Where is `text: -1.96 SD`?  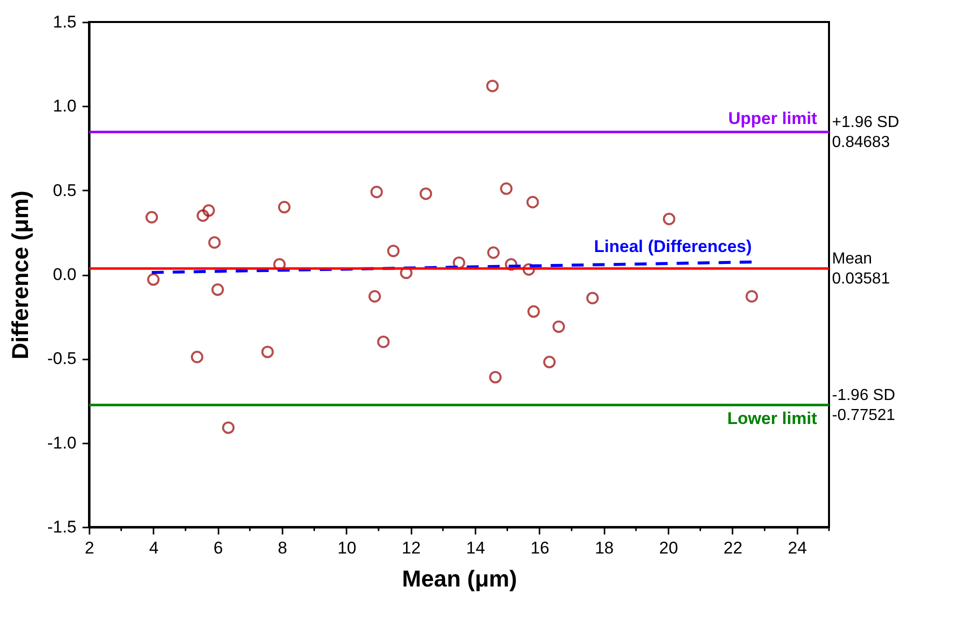
text: -1.96 SD is located at coordinates (864, 395).